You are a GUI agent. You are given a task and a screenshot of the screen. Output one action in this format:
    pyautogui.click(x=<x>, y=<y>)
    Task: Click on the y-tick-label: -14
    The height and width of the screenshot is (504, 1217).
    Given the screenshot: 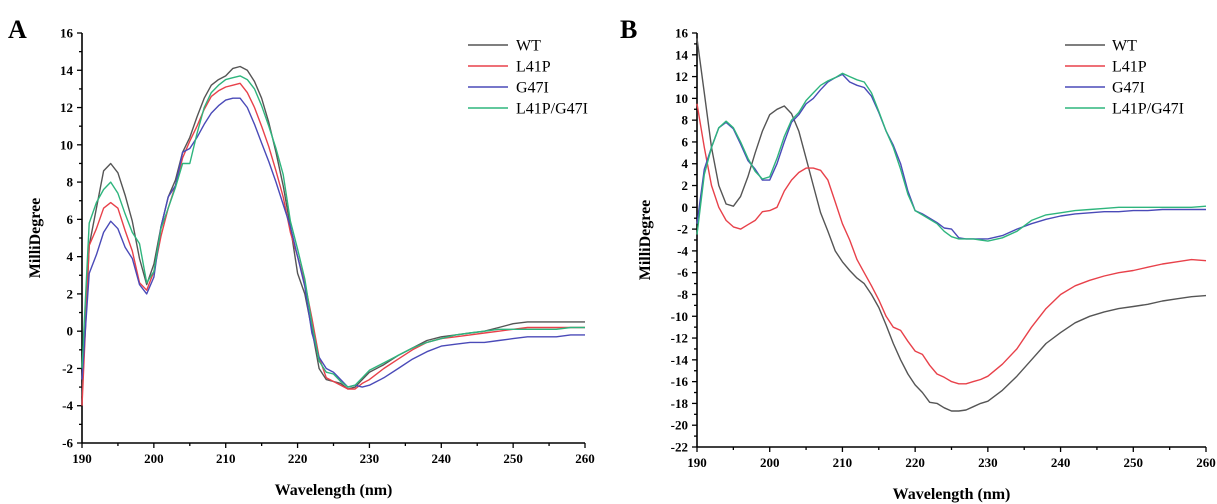 What is the action you would take?
    pyautogui.click(x=680, y=359)
    